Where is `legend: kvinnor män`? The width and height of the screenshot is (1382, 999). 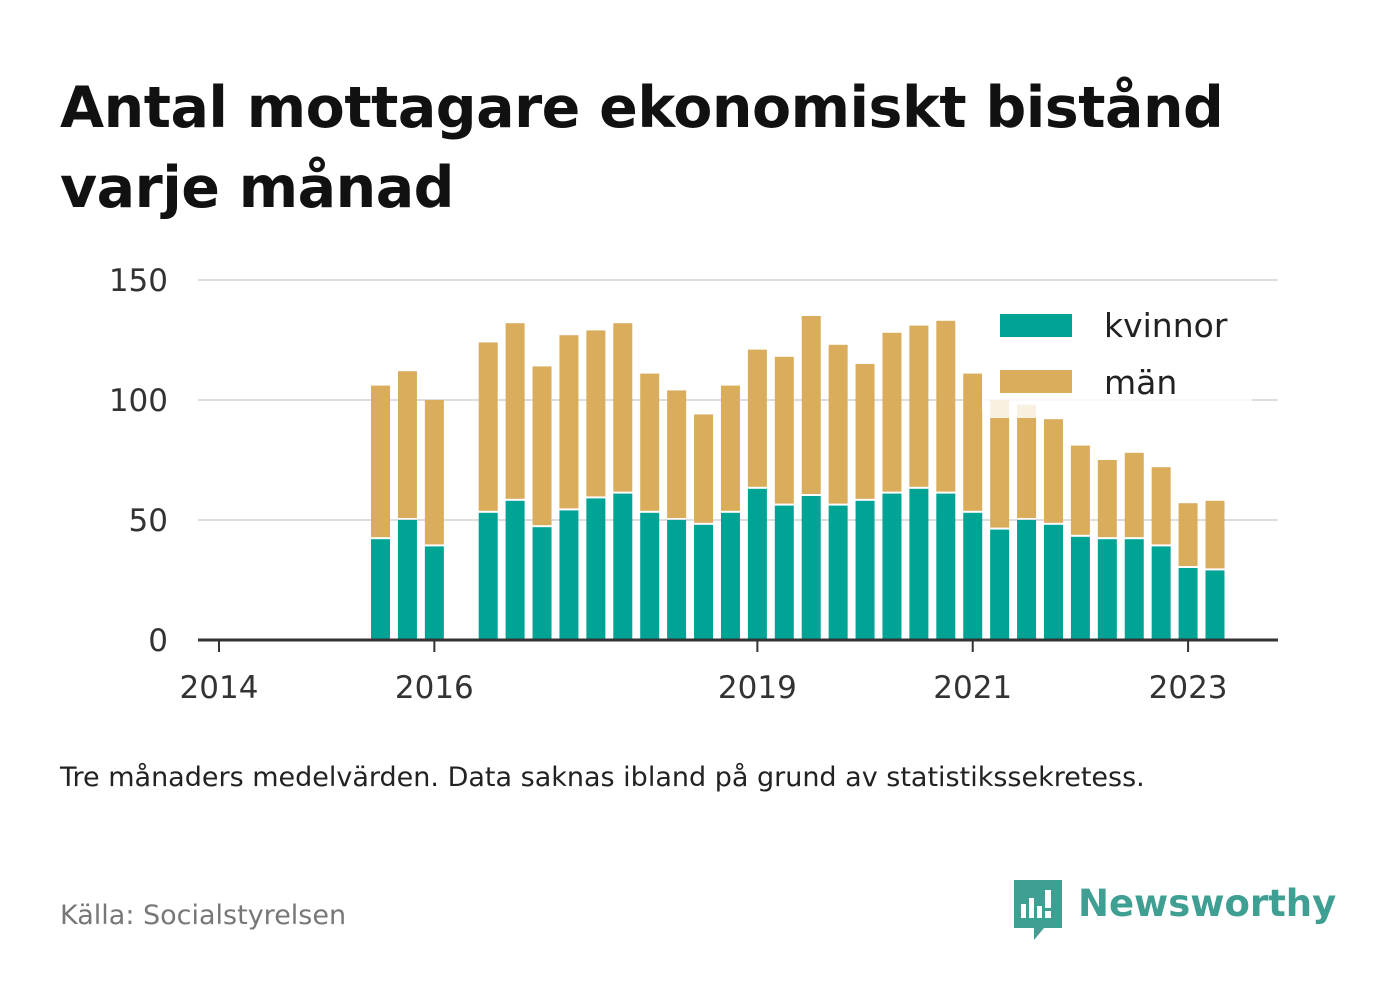
legend: kvinnor män is located at coordinates (1117, 359).